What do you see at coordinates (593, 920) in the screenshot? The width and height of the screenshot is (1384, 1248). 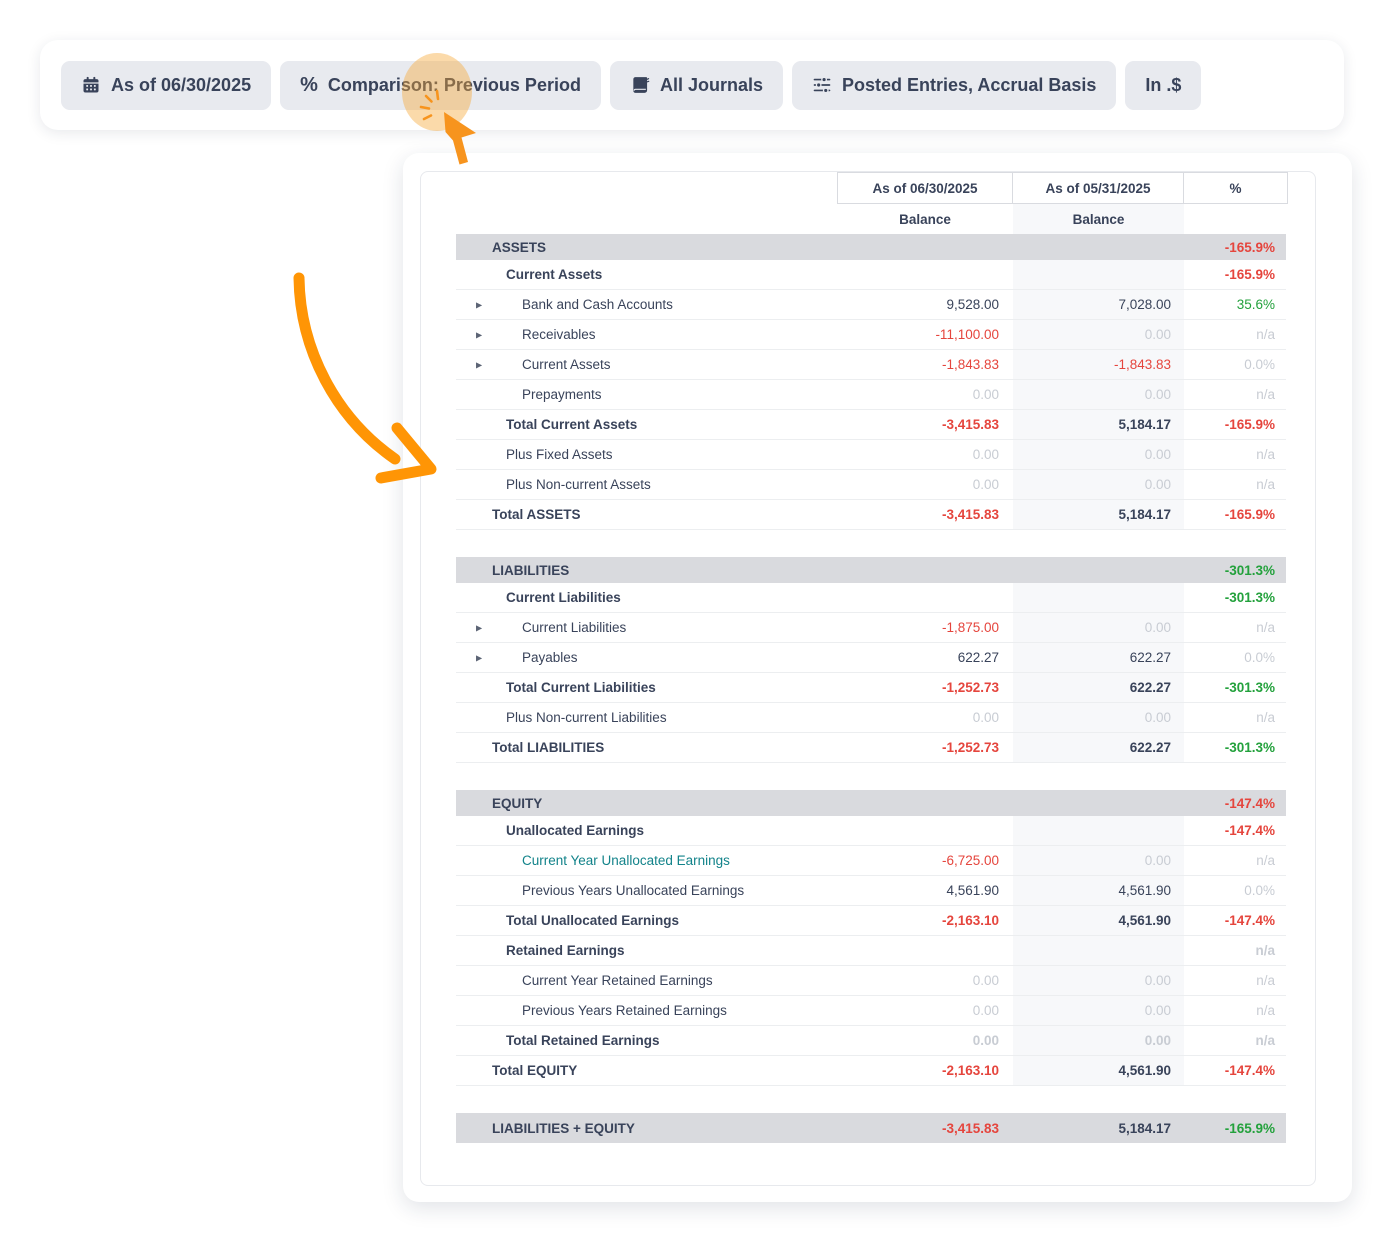 I see `account-label: Total Unallocated Earnings` at bounding box center [593, 920].